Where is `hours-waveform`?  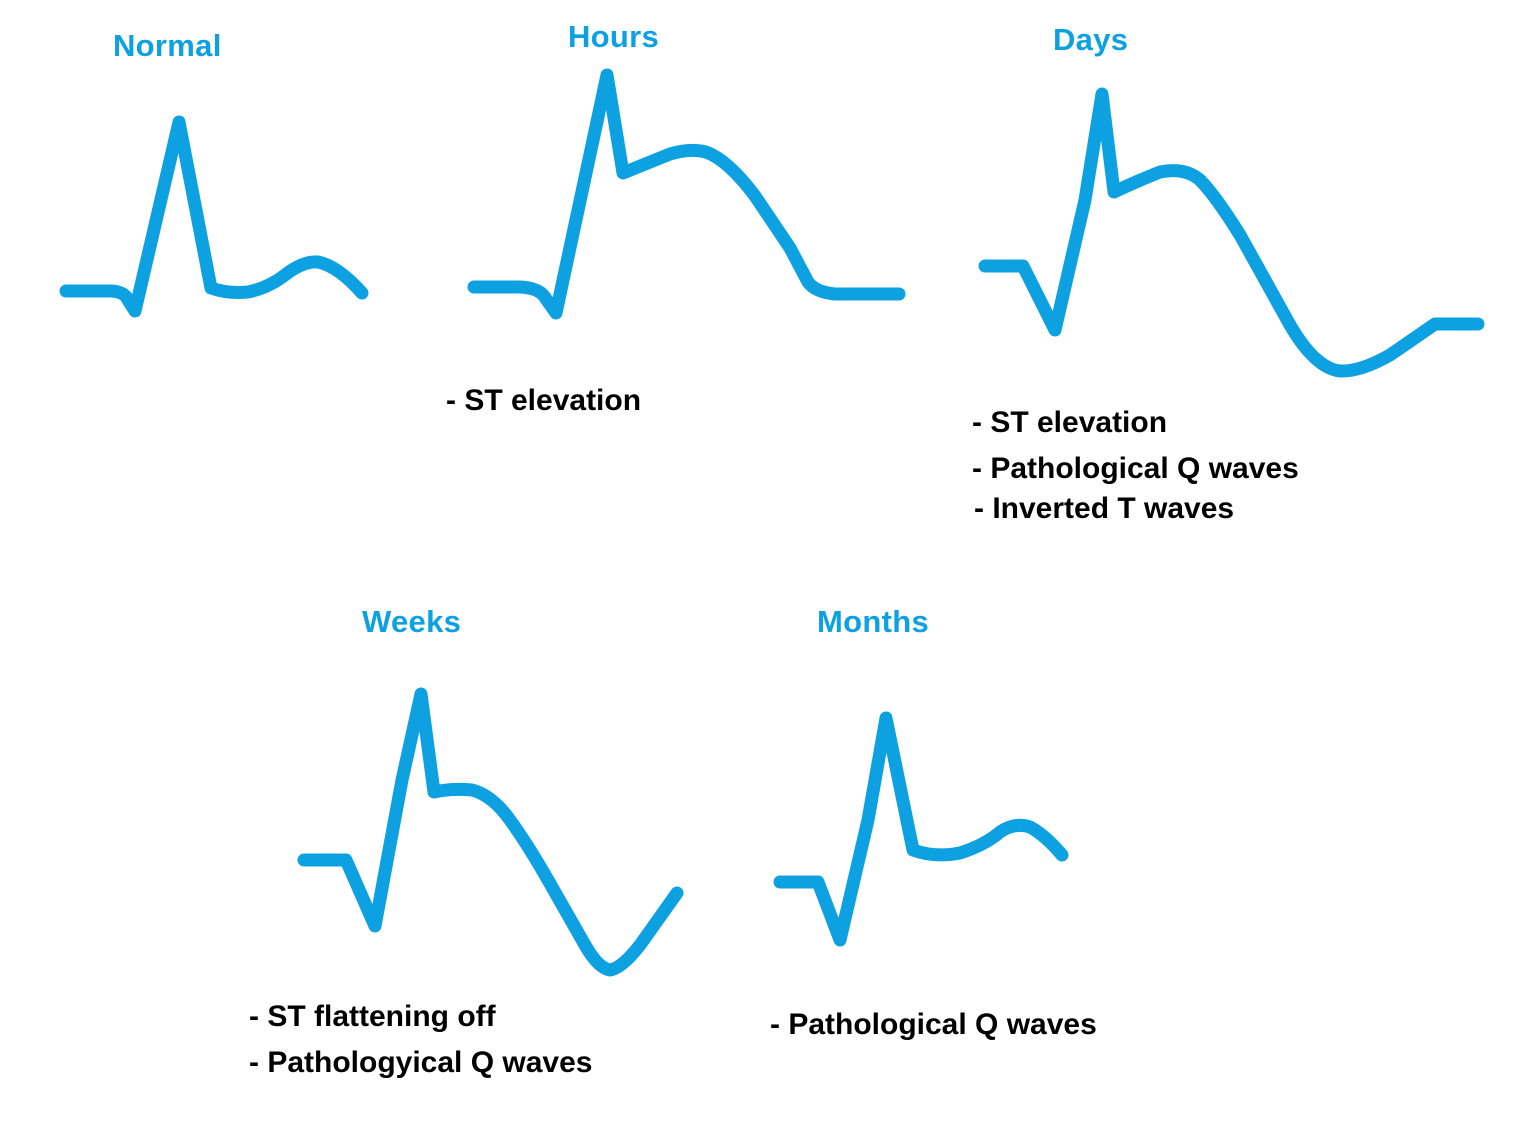
hours-waveform is located at coordinates (686, 194).